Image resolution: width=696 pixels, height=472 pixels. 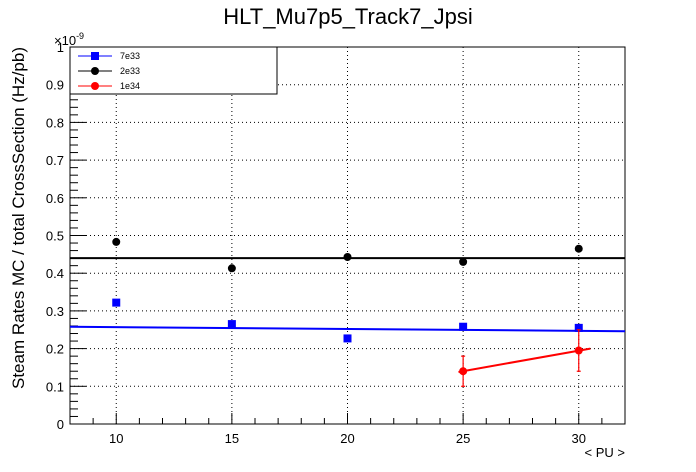 I want to click on y-tick-label: 0, so click(x=60, y=424).